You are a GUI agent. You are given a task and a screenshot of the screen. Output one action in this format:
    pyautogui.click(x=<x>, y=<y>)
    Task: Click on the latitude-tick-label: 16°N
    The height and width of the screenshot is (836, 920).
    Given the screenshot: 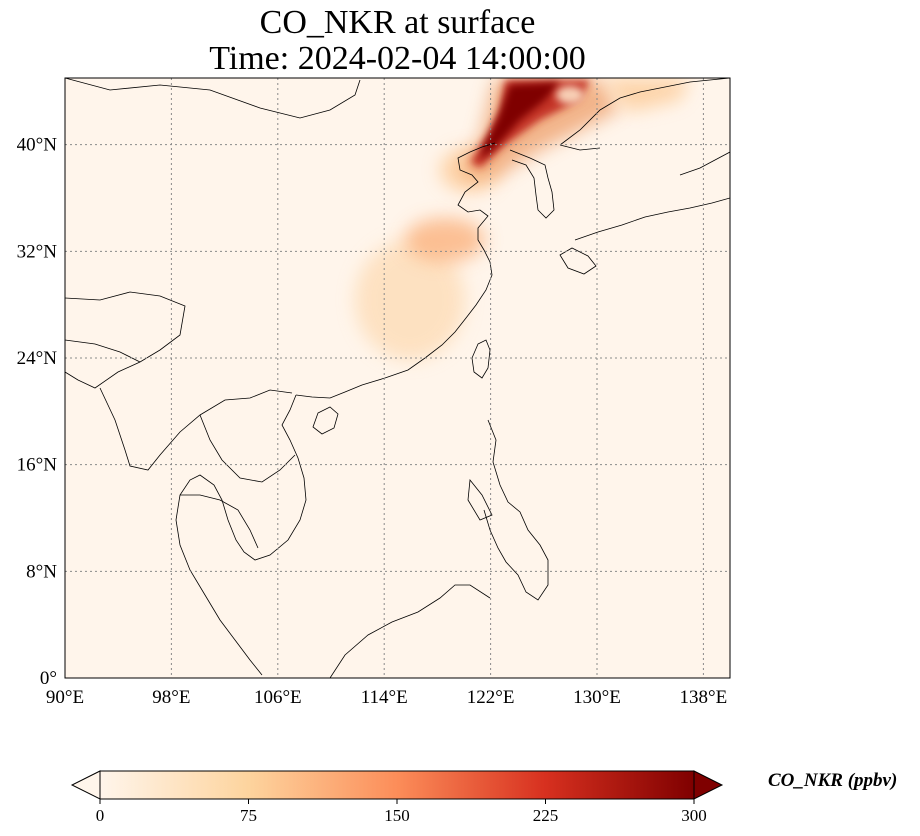 What is the action you would take?
    pyautogui.click(x=37, y=465)
    